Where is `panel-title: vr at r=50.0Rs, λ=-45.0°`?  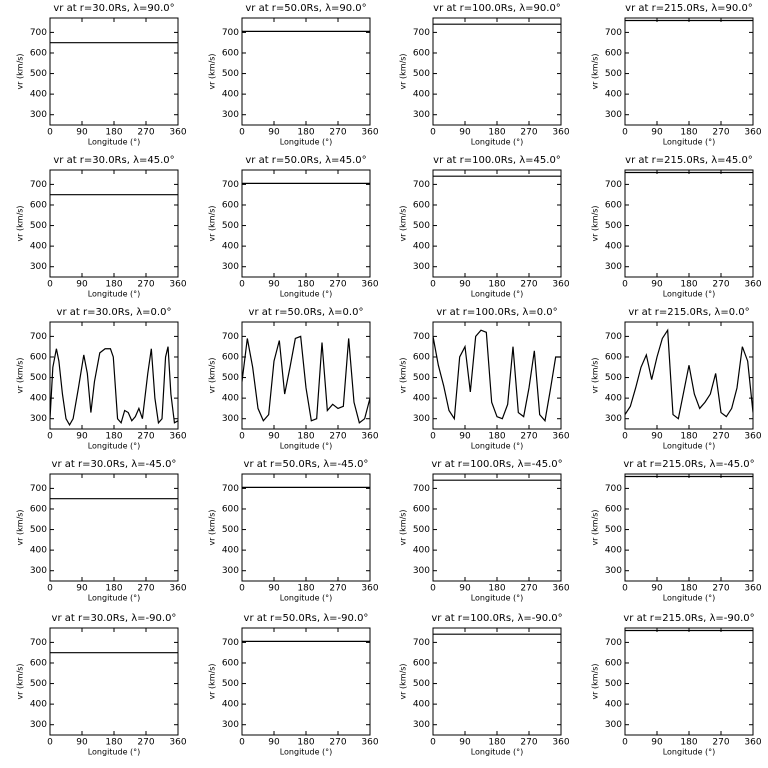
panel-title: vr at r=50.0Rs, λ=-45.0° is located at coordinates (306, 464).